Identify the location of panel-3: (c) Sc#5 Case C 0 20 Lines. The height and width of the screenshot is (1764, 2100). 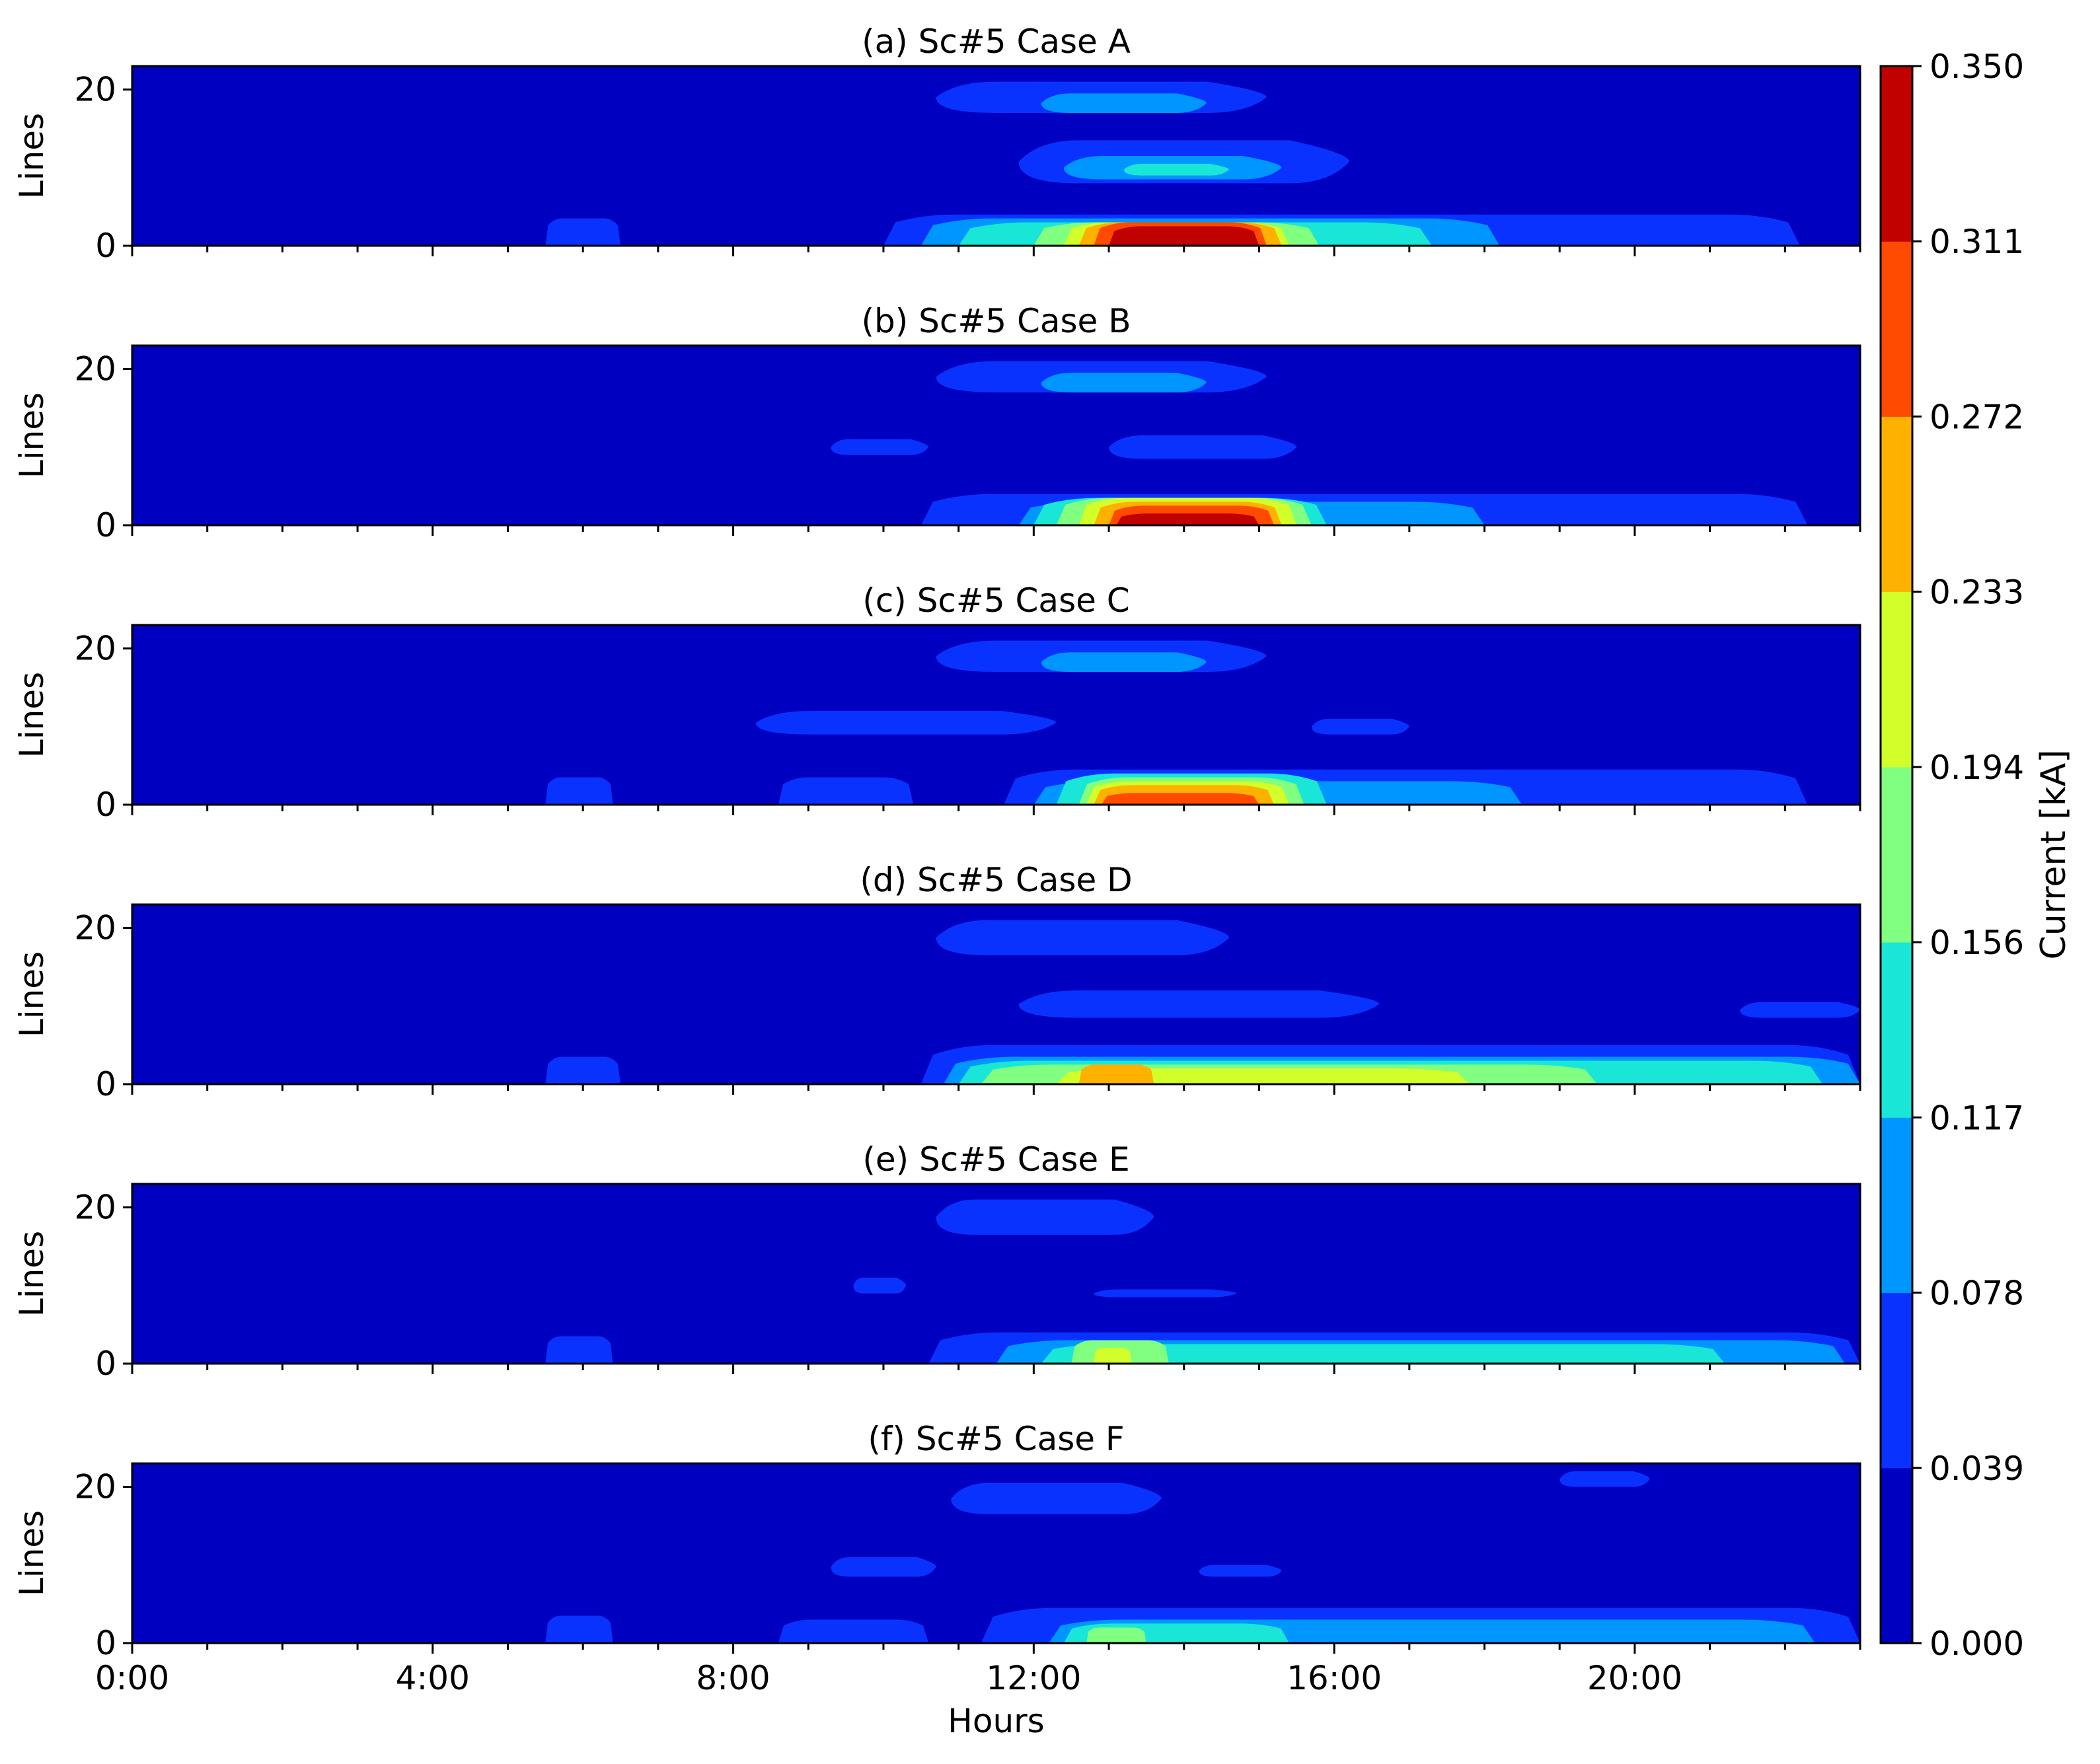
(937, 702).